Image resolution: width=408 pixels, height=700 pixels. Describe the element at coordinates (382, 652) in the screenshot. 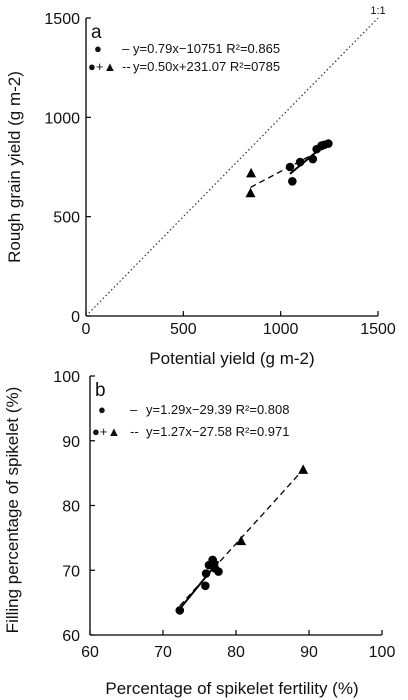

I see `x-tick-label: 100` at that location.